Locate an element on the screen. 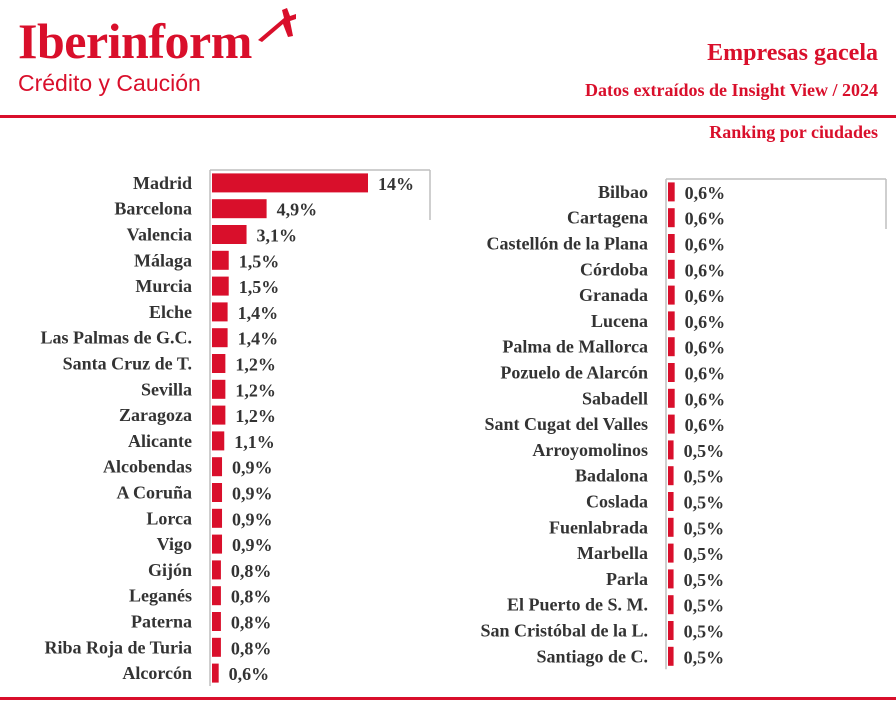  category-label: Bilbao is located at coordinates (623, 192).